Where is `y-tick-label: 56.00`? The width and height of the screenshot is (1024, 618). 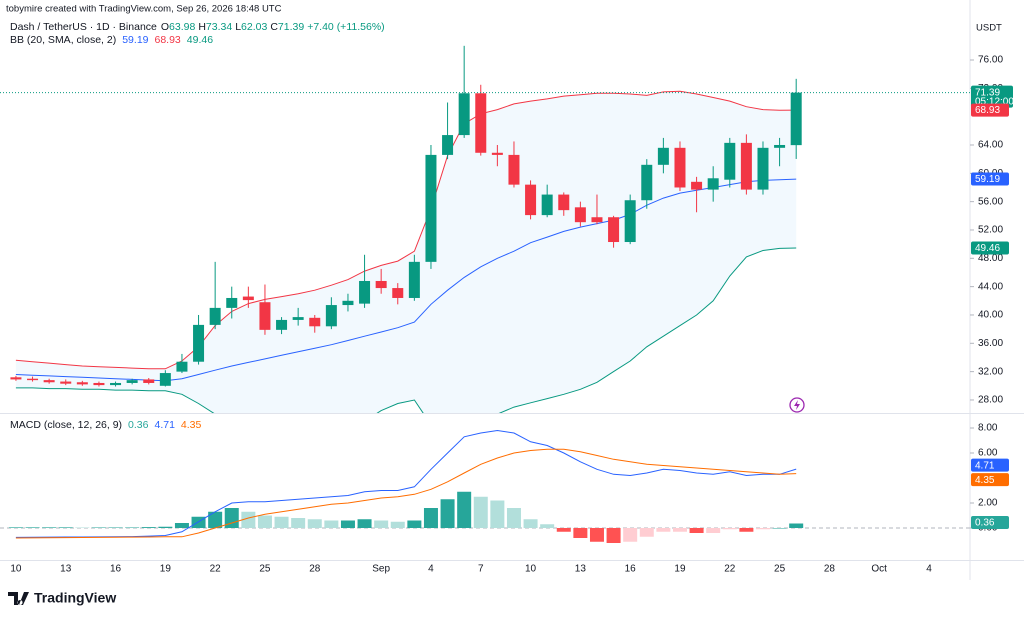 y-tick-label: 56.00 is located at coordinates (990, 201).